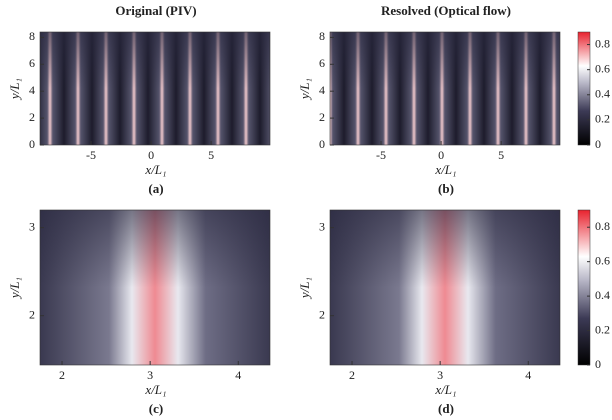 This screenshot has width=612, height=420. I want to click on panel-caption: (d), so click(446, 408).